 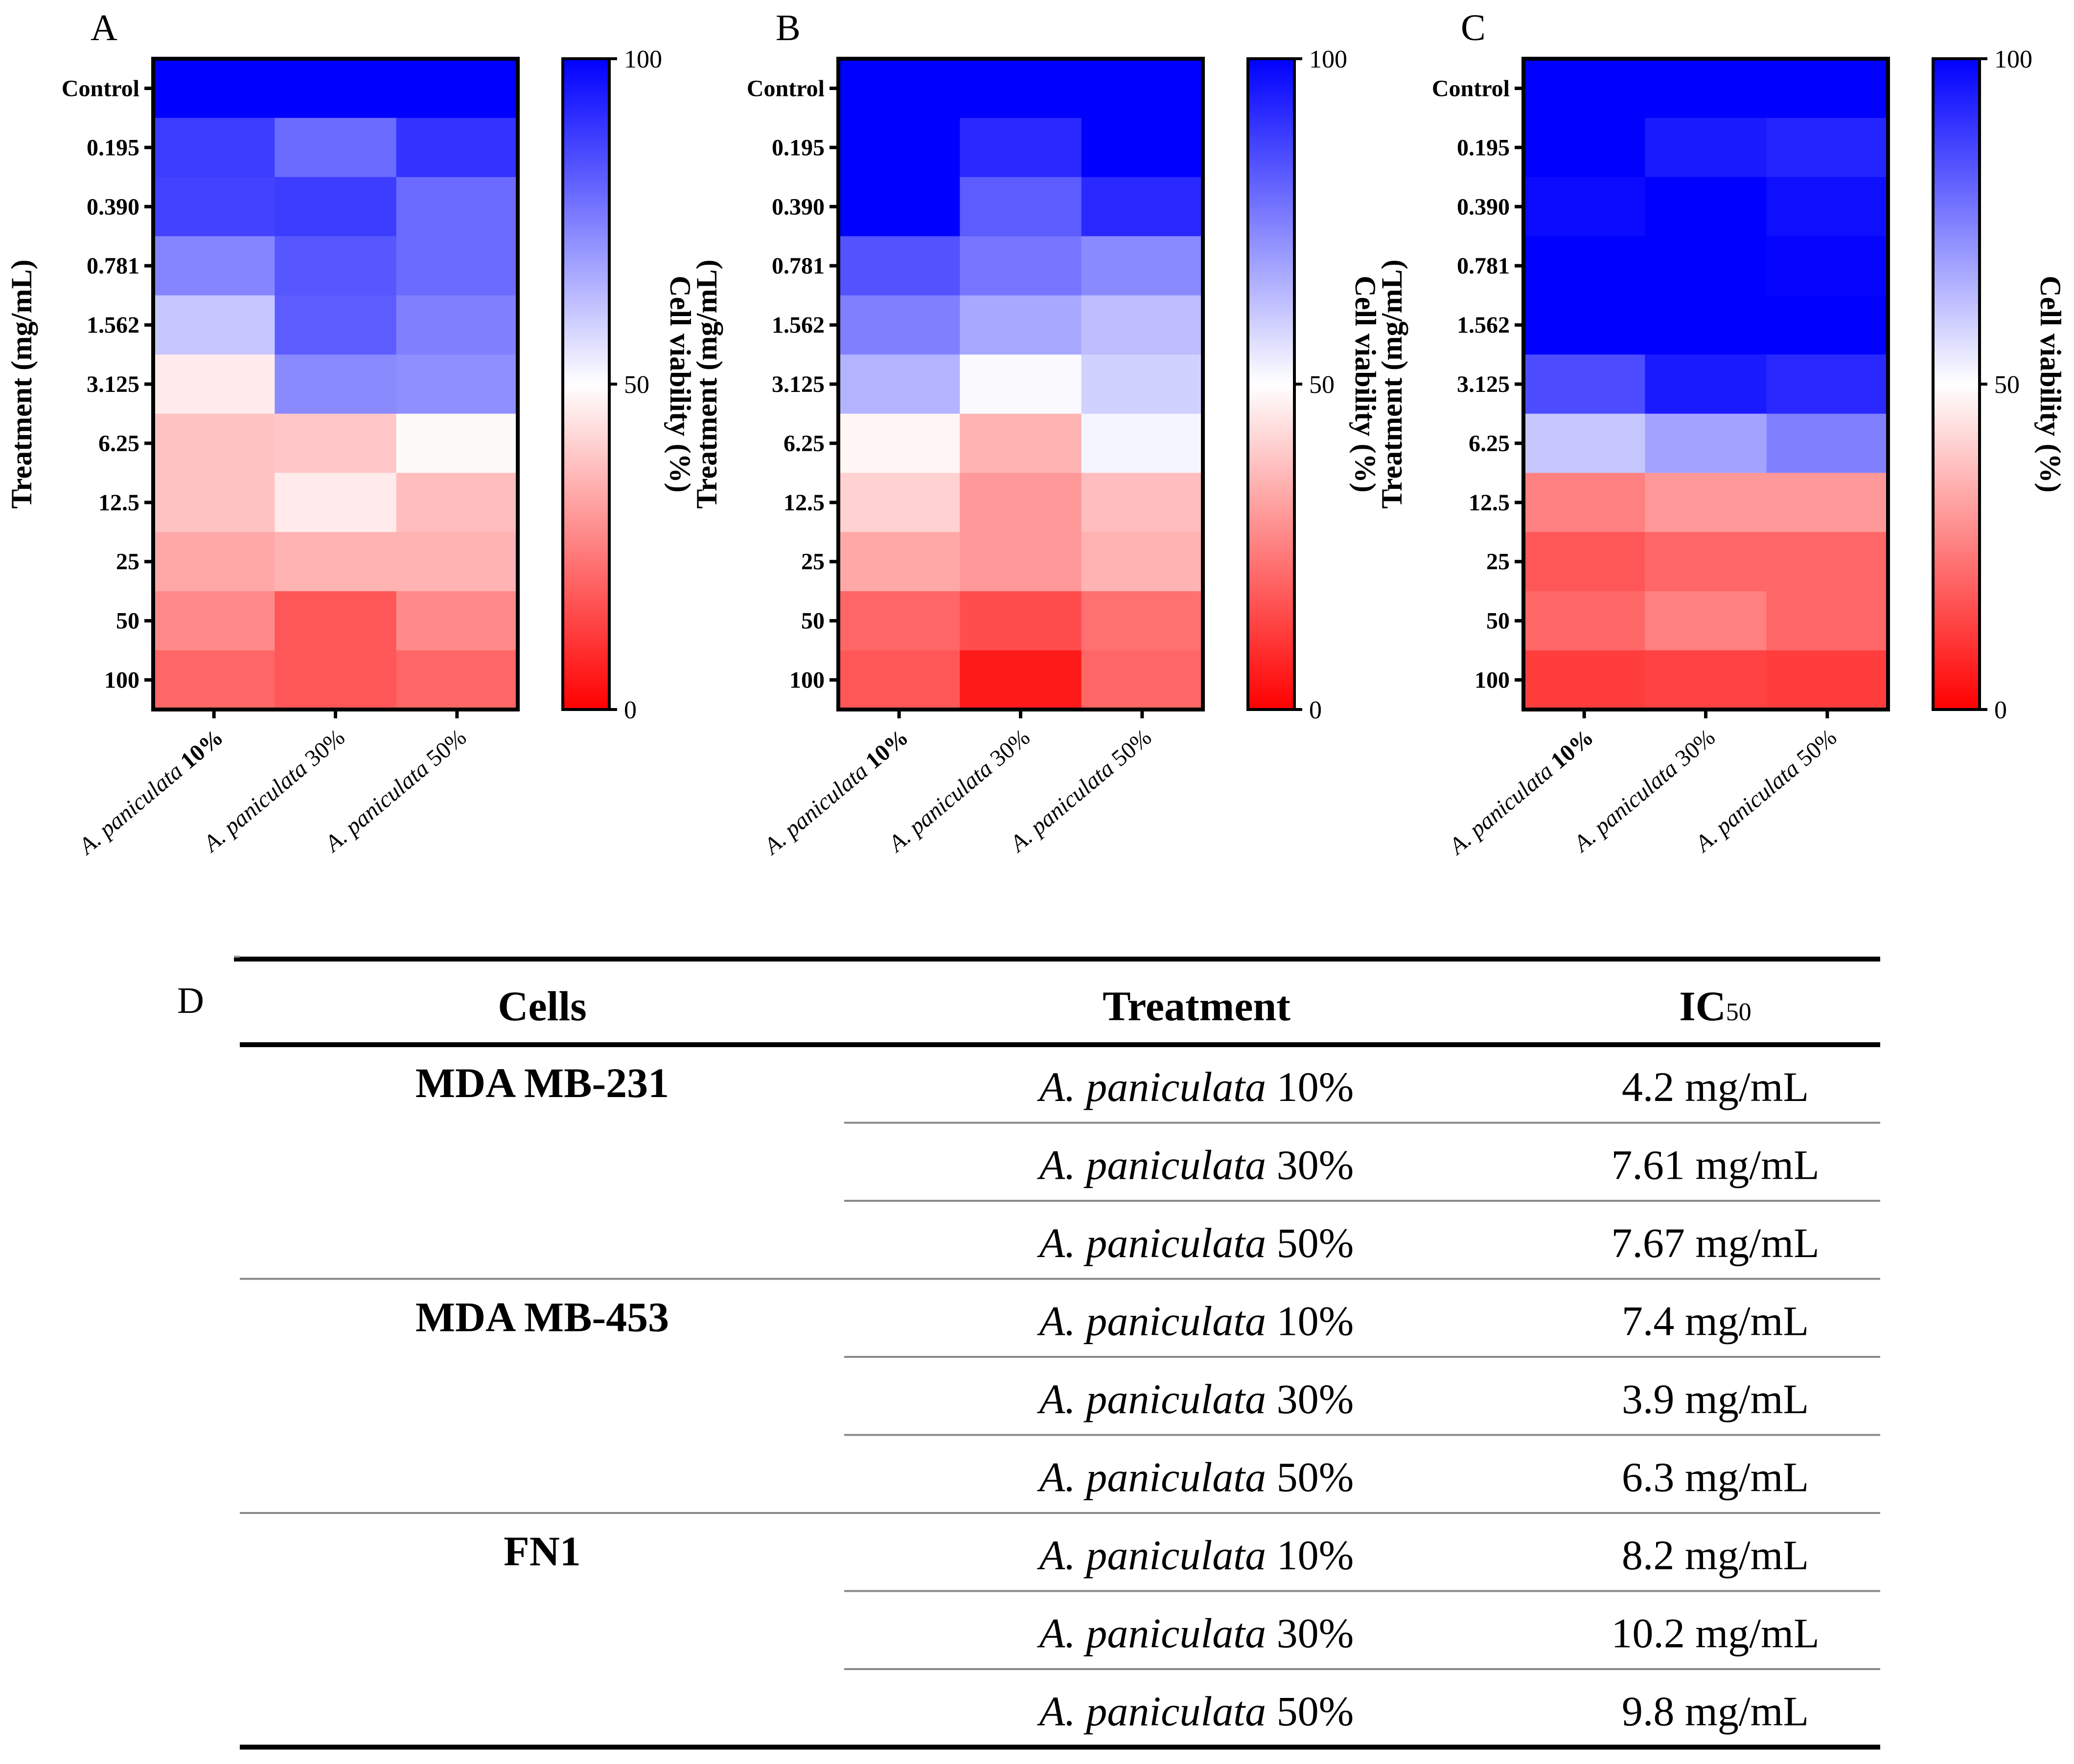 What do you see at coordinates (1702, 1006) in the screenshot?
I see `header-ic50-main: IC` at bounding box center [1702, 1006].